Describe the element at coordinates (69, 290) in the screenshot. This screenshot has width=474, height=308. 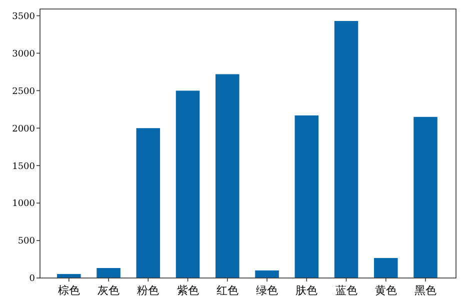
I see `x-tick-label: 棕色` at that location.